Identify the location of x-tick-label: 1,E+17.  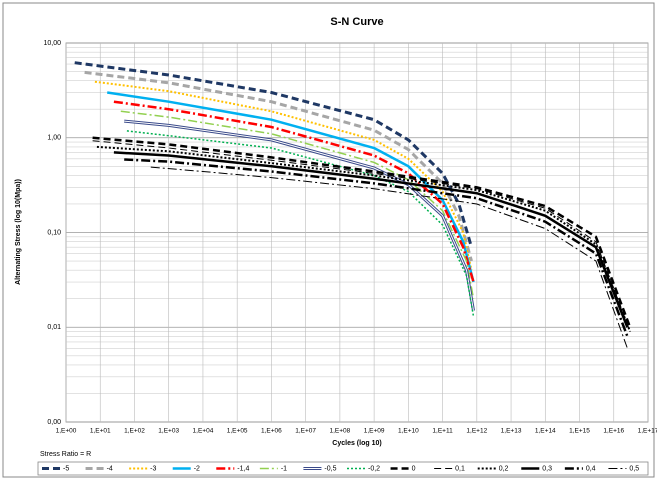
(647, 431).